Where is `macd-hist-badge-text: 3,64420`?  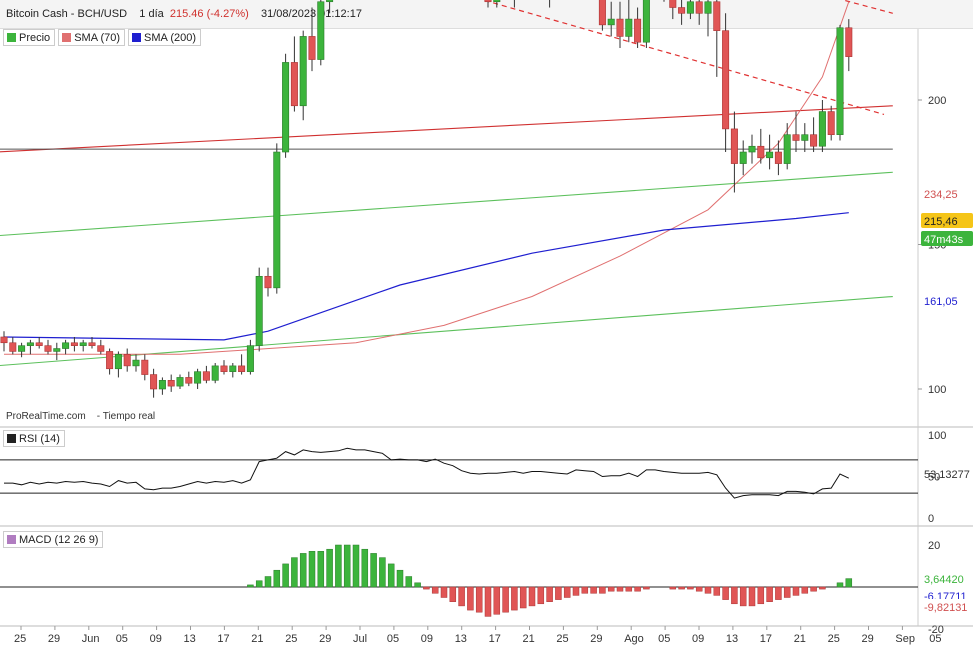 macd-hist-badge-text: 3,64420 is located at coordinates (944, 580).